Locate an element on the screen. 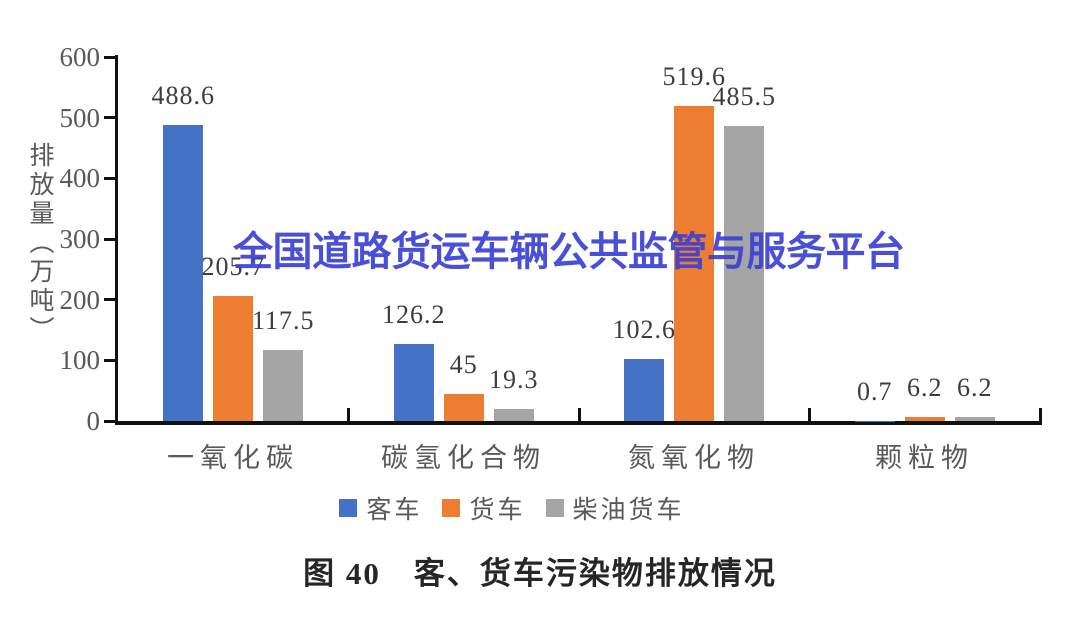 This screenshot has width=1080, height=626. watermark: 全国道路货运车辆公共监管与服务平台 is located at coordinates (569, 252).